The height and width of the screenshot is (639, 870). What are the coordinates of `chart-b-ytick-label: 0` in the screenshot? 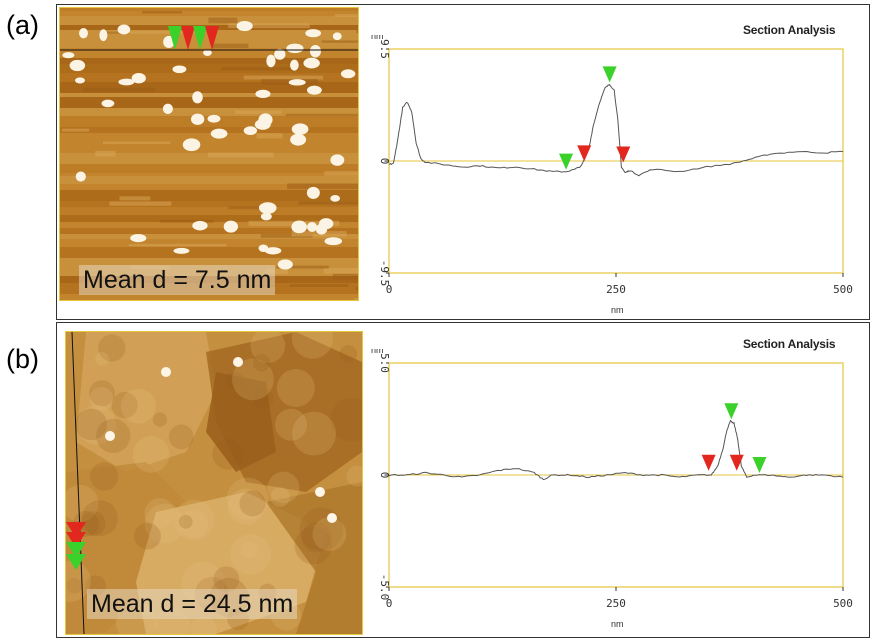 It's located at (384, 475).